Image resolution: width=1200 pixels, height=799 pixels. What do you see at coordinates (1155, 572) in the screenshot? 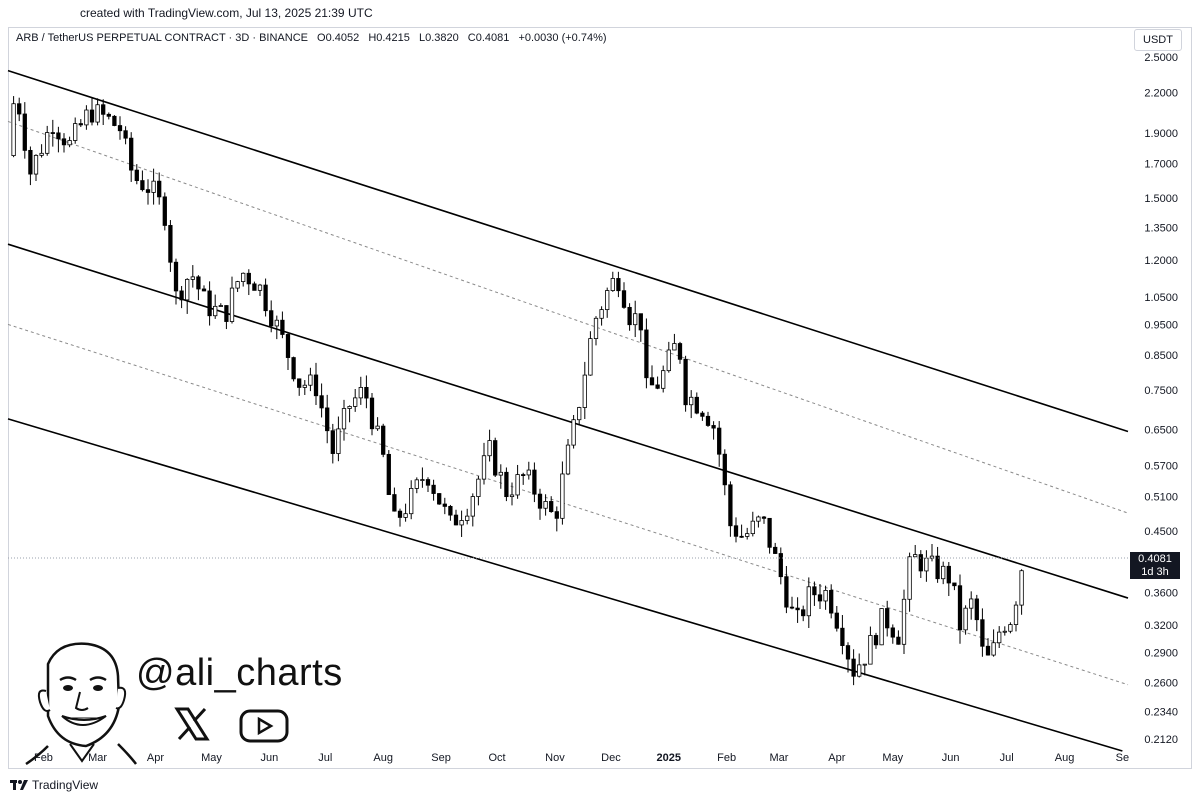
I see `bar-countdown: 1d 3h` at bounding box center [1155, 572].